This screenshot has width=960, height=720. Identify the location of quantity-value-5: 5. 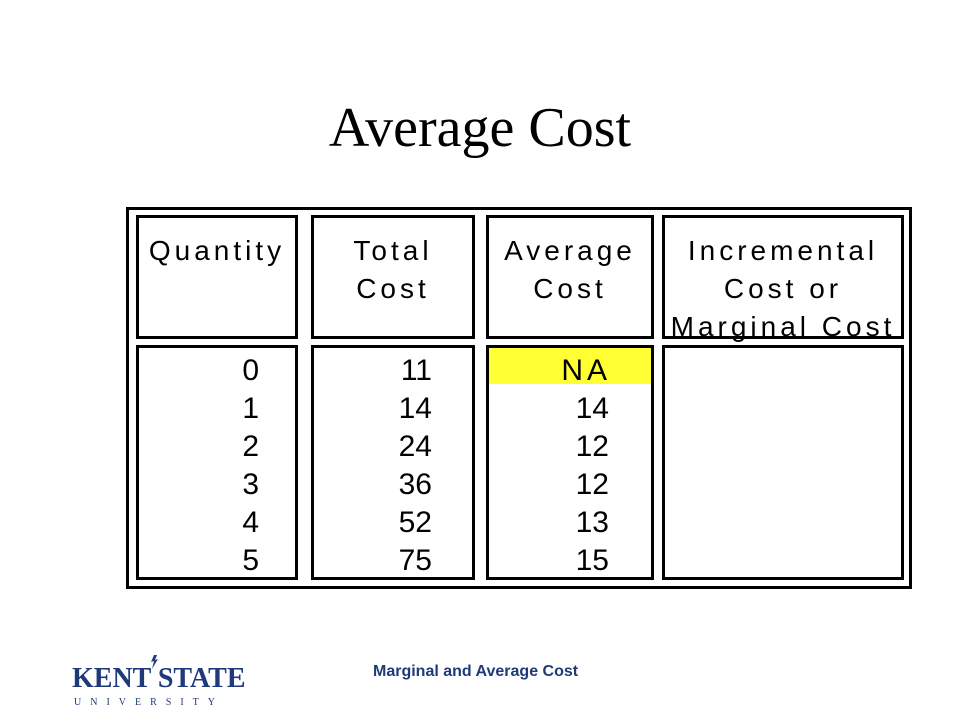
(250, 560).